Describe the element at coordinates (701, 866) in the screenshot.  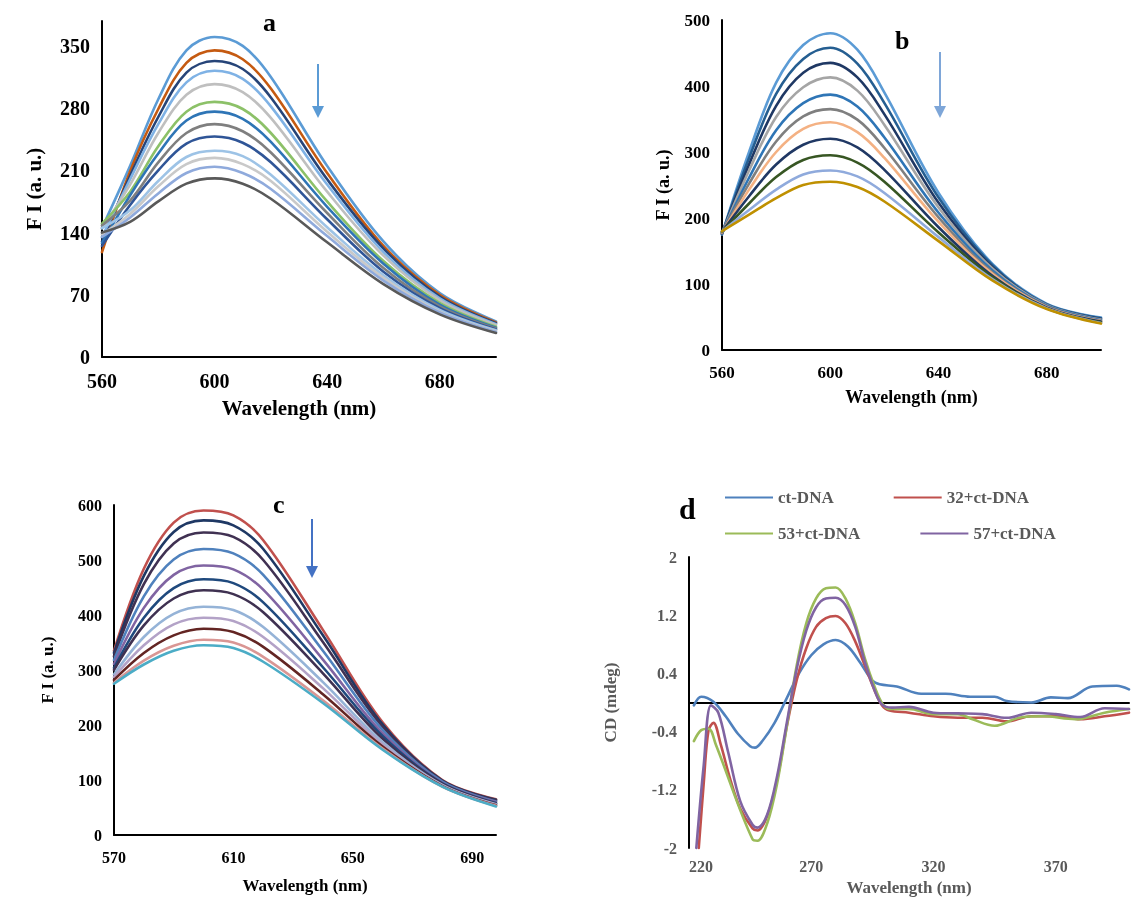
I see `x-tick-label: 220` at that location.